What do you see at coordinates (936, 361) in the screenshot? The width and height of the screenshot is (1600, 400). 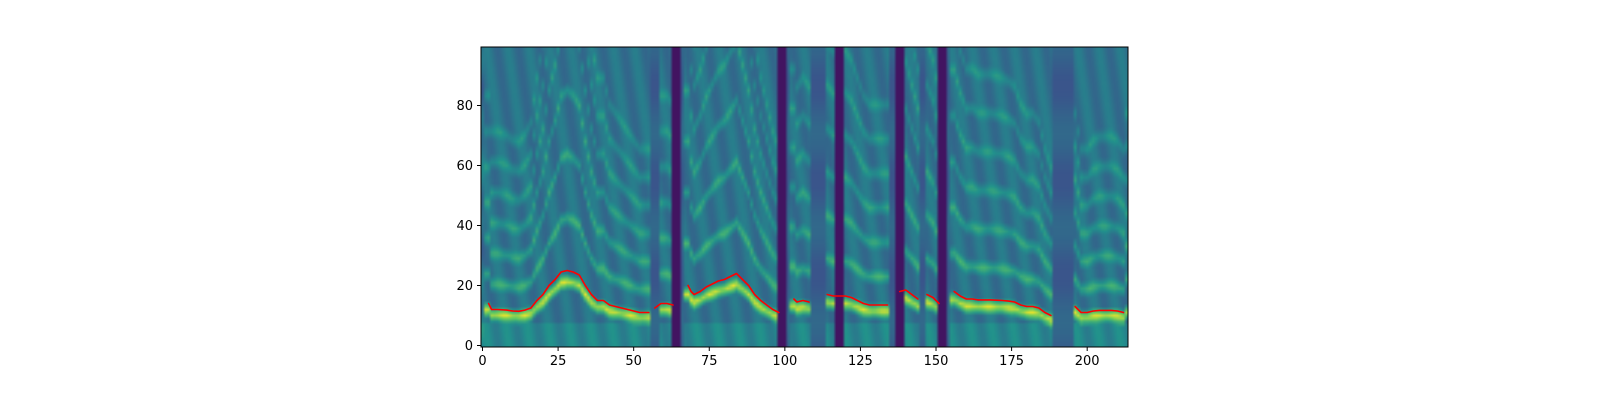 I see `x-tick-label: 150` at bounding box center [936, 361].